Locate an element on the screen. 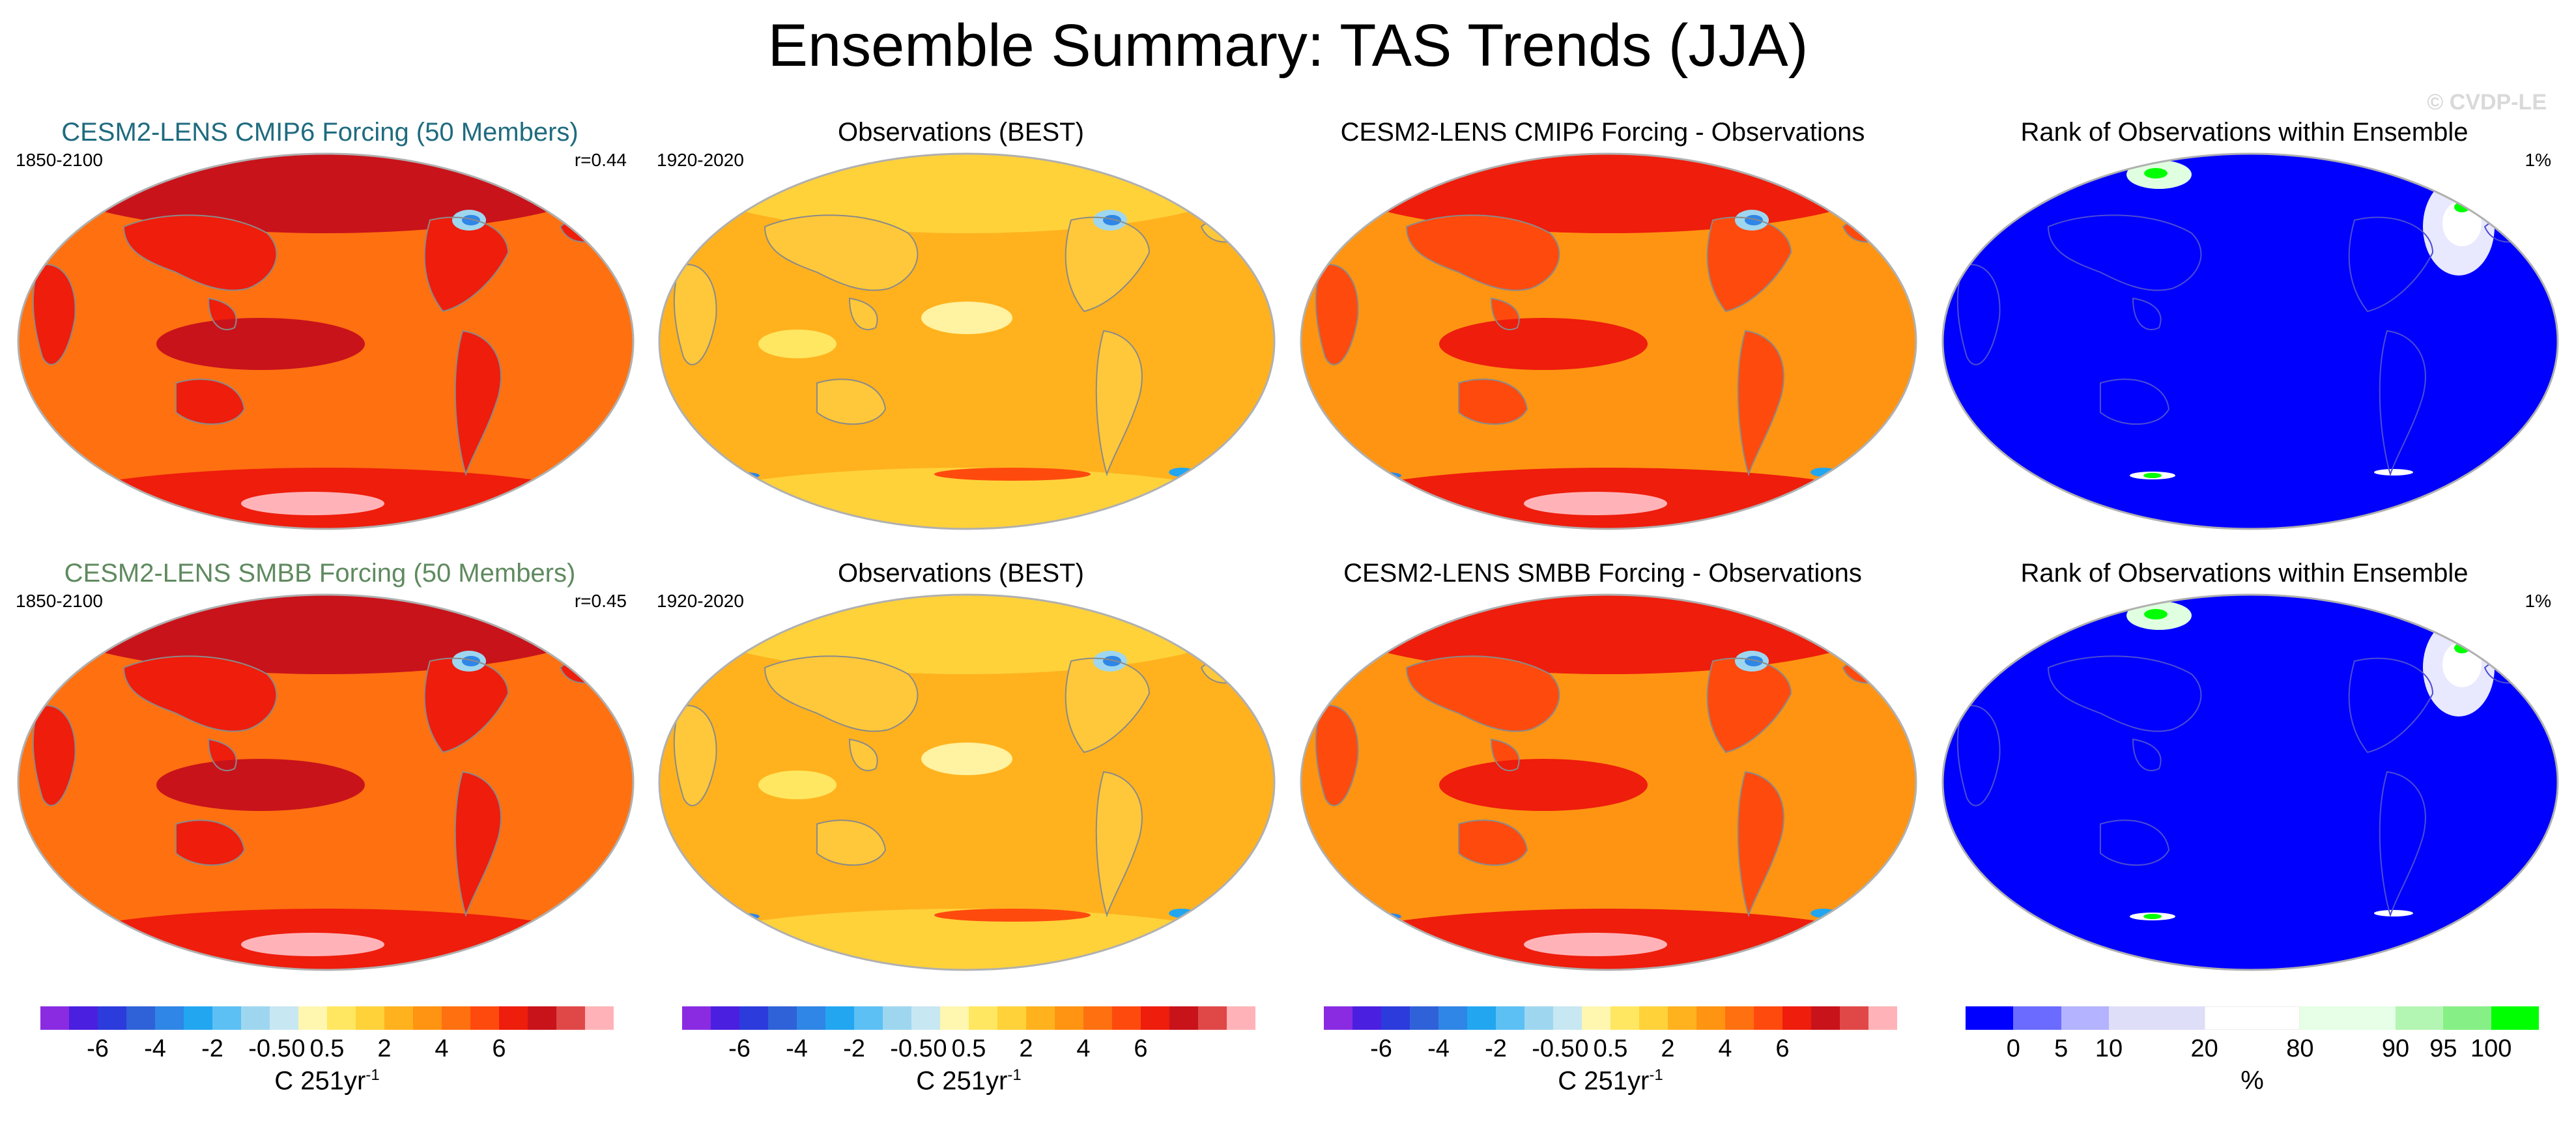 This screenshot has height=1121, width=2576. colorbar-units: % is located at coordinates (2252, 1080).